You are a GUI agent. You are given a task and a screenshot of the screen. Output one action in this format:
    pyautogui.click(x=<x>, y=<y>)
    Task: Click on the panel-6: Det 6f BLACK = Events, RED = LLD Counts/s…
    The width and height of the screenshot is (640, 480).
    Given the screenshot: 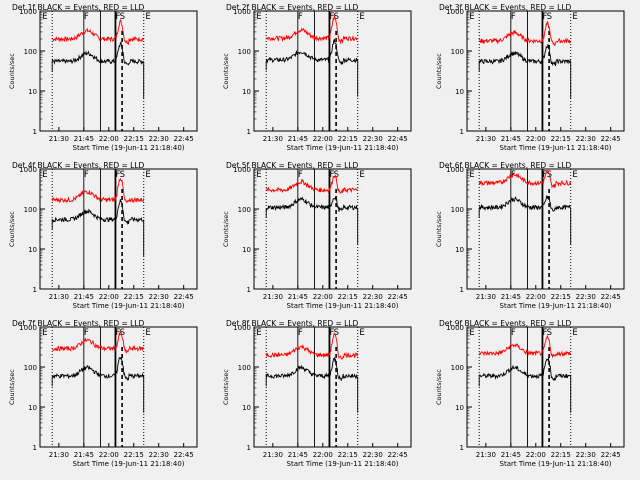 What is the action you would take?
    pyautogui.click(x=530, y=235)
    